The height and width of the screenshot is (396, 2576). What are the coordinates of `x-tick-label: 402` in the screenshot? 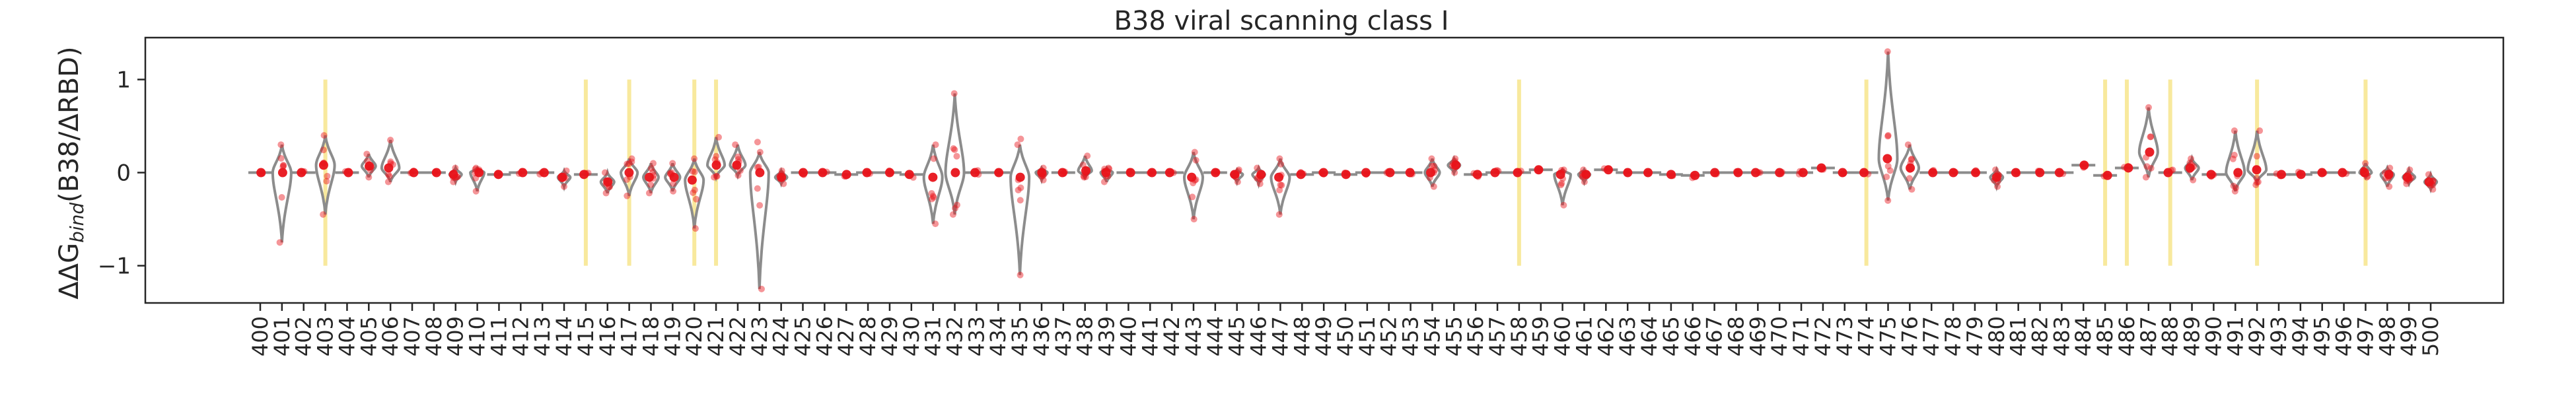 It's located at (304, 336).